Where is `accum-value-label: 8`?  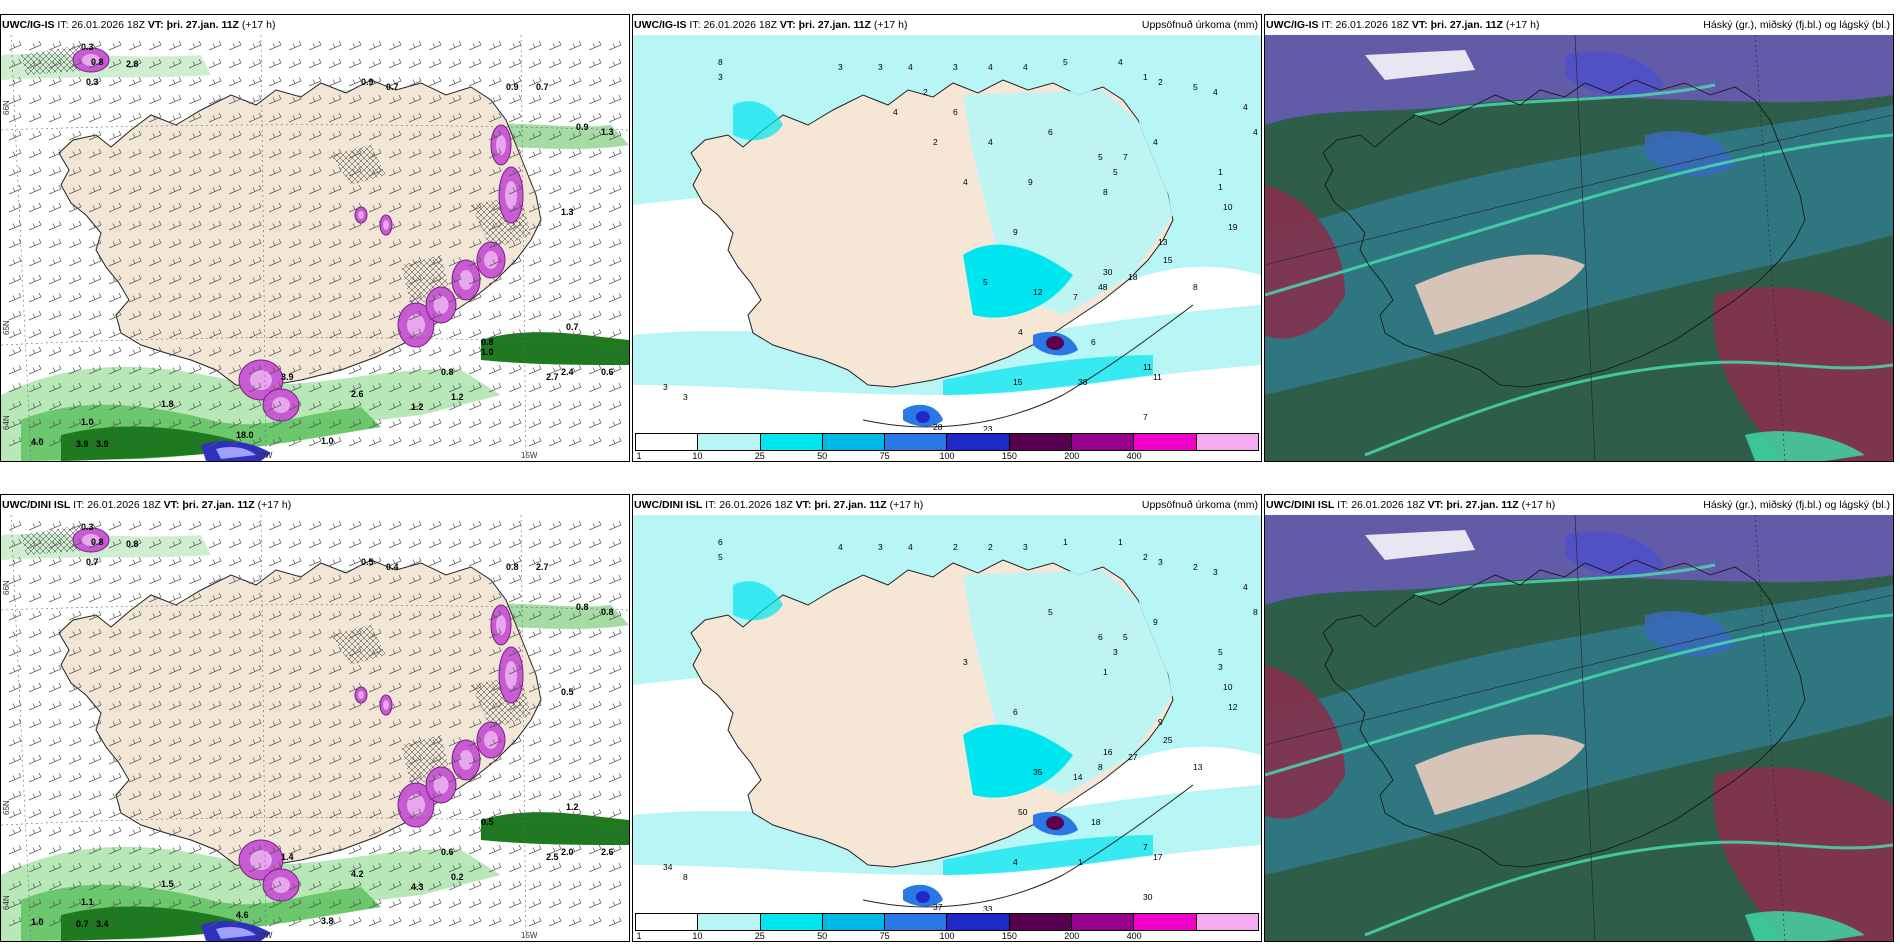 accum-value-label: 8 is located at coordinates (720, 62).